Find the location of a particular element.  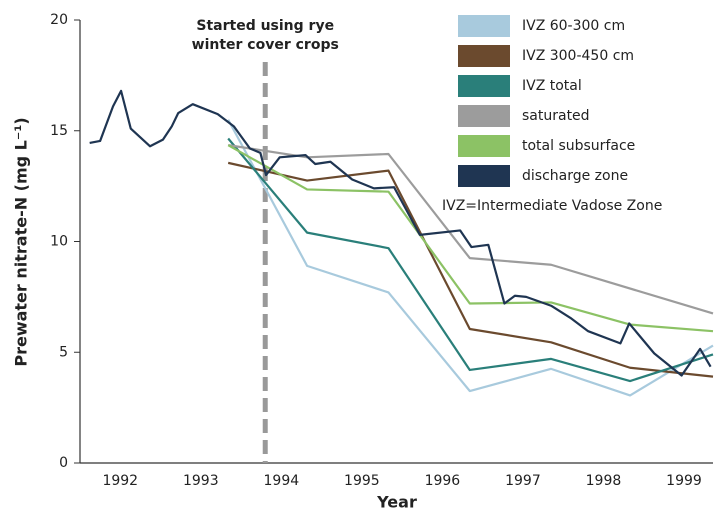

x-tick-label: 1994 is located at coordinates (282, 481).